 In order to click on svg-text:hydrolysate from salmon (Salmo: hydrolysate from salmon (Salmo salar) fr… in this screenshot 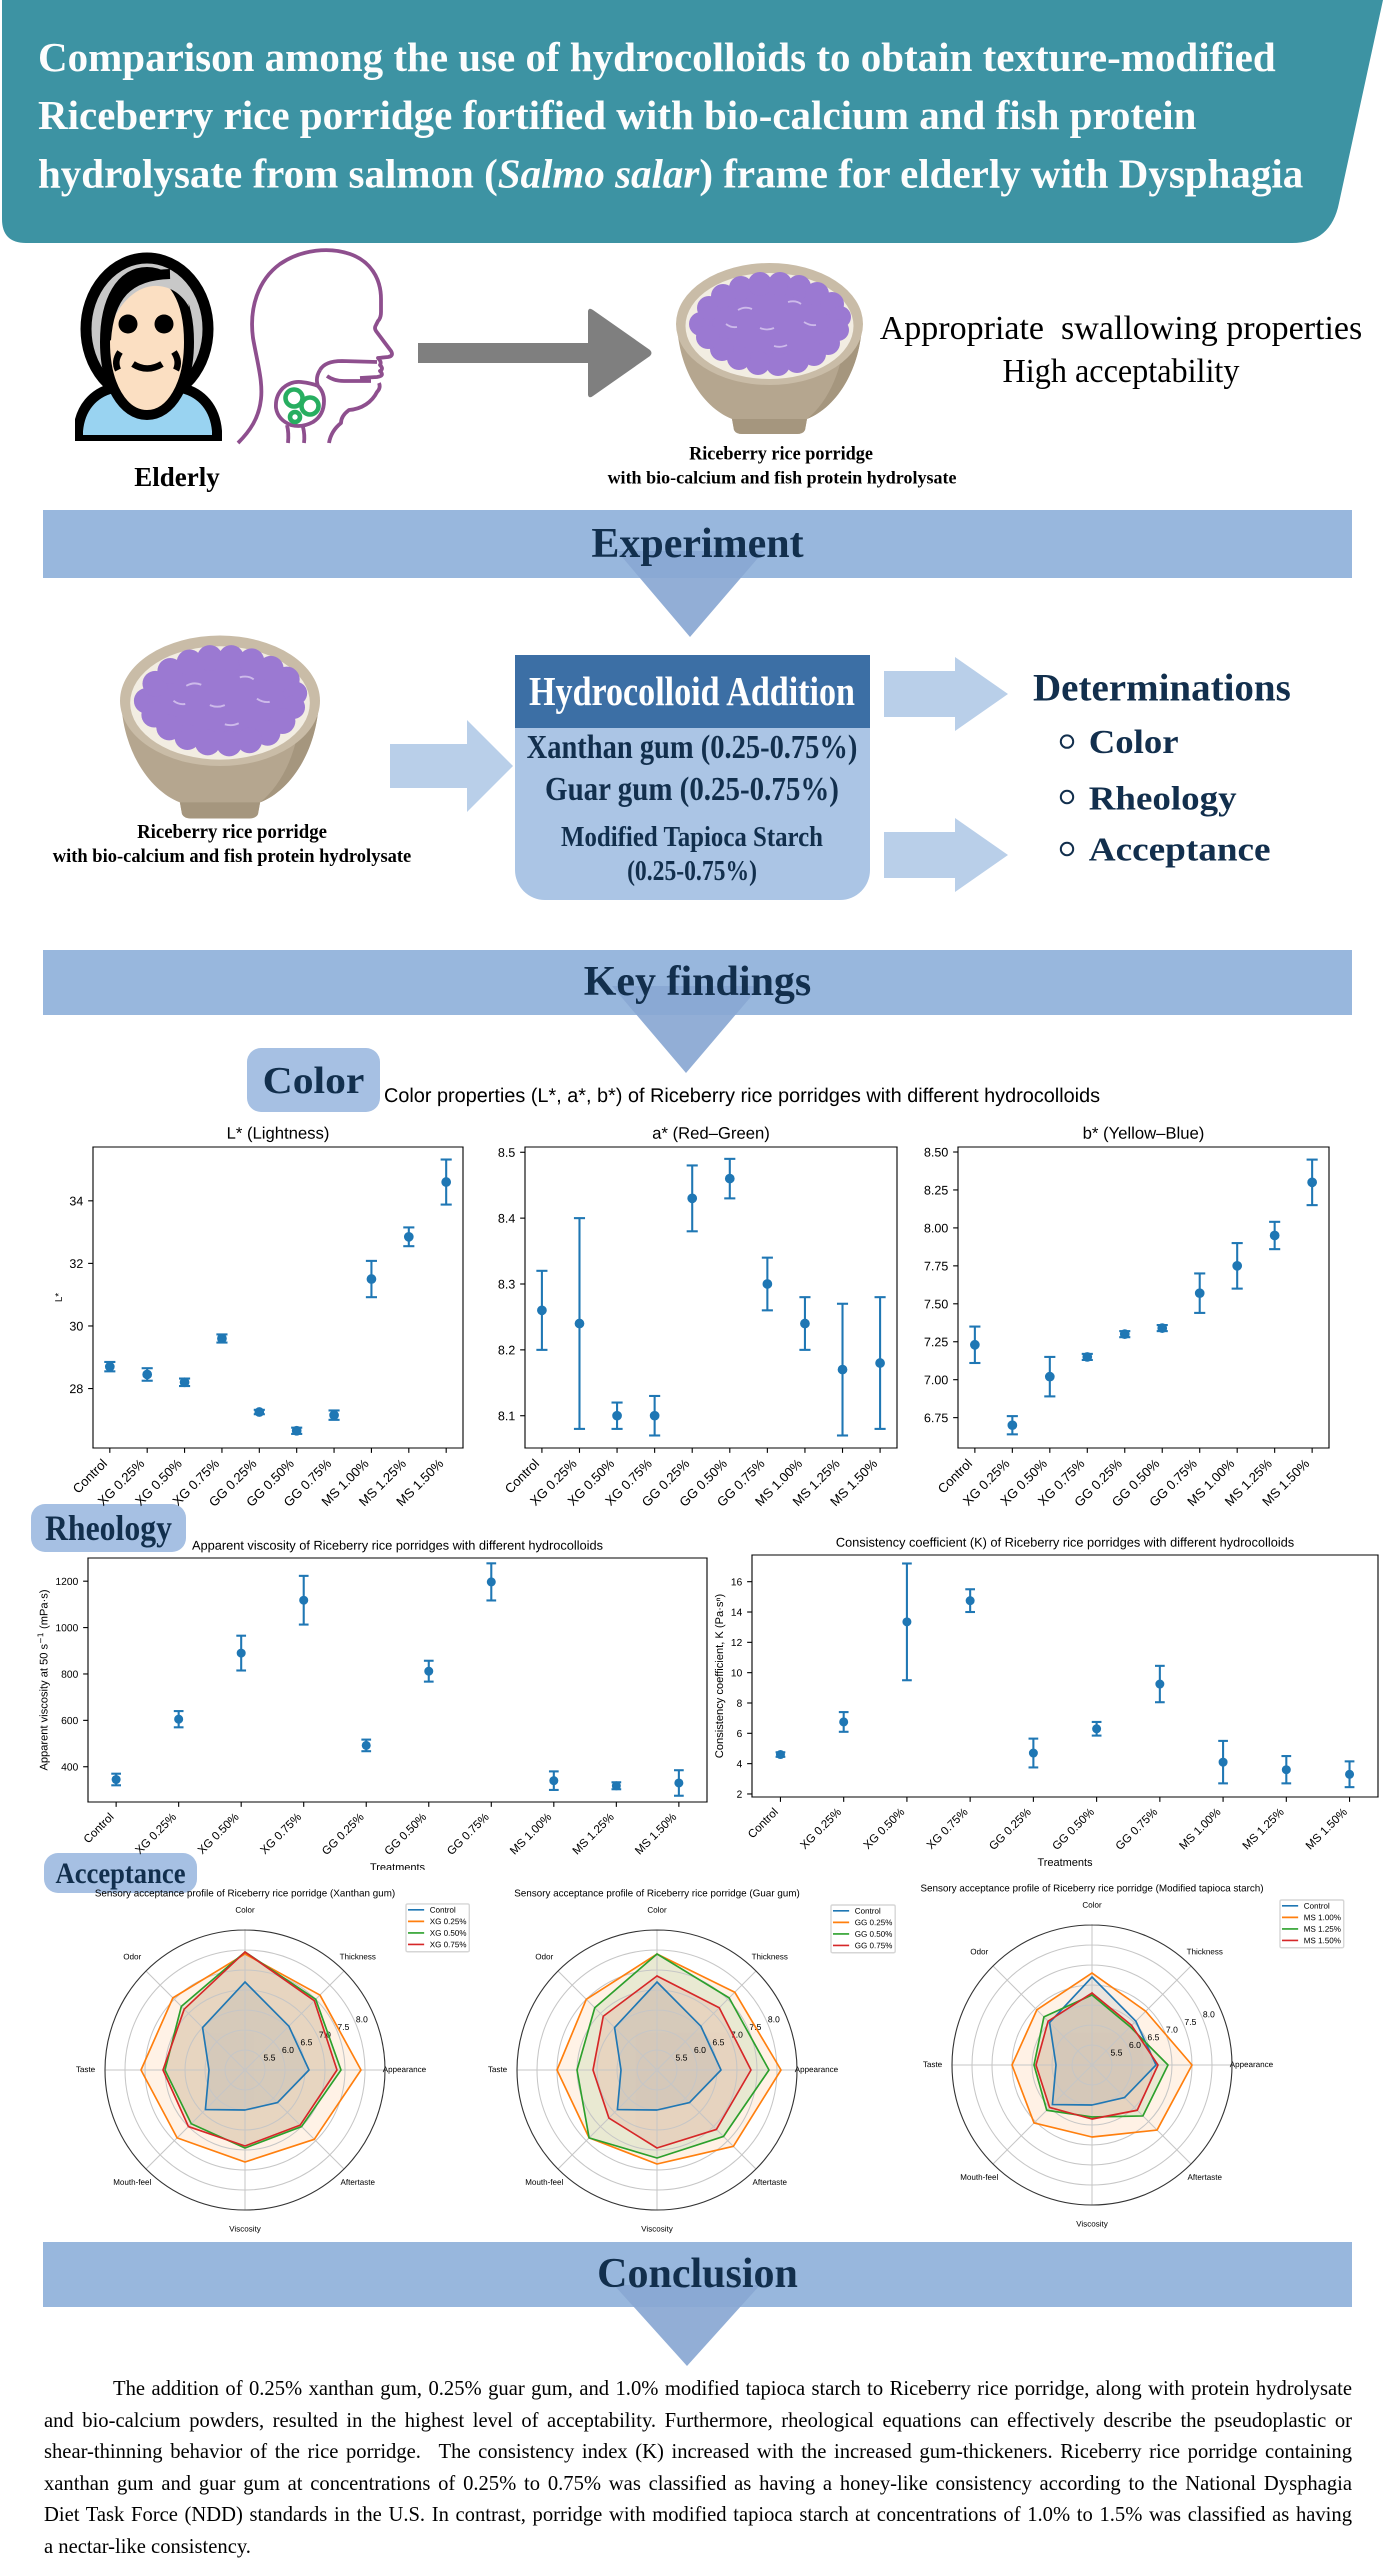, I will do `click(670, 174)`.